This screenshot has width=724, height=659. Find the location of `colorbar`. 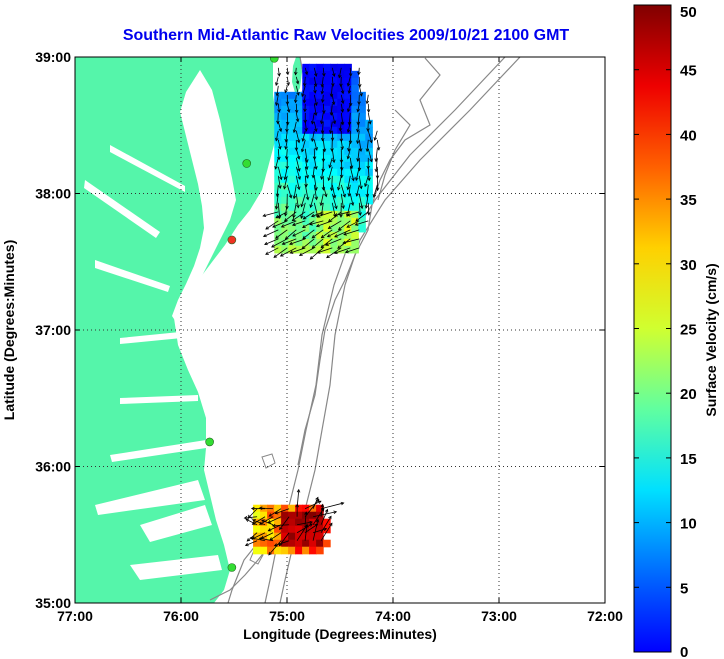

colorbar is located at coordinates (652, 328).